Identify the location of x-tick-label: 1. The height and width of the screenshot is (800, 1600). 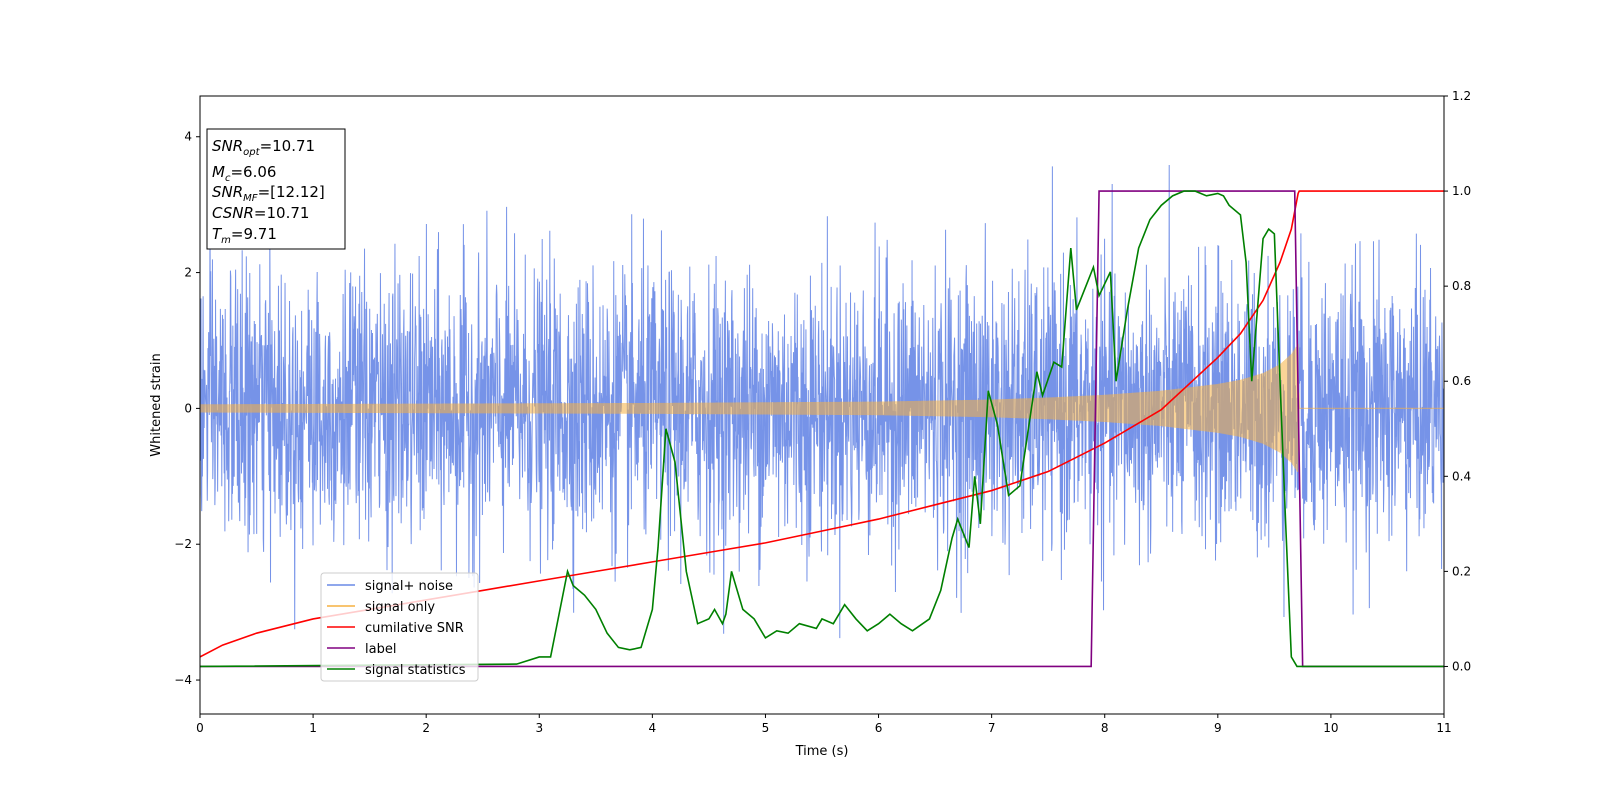
(313, 728).